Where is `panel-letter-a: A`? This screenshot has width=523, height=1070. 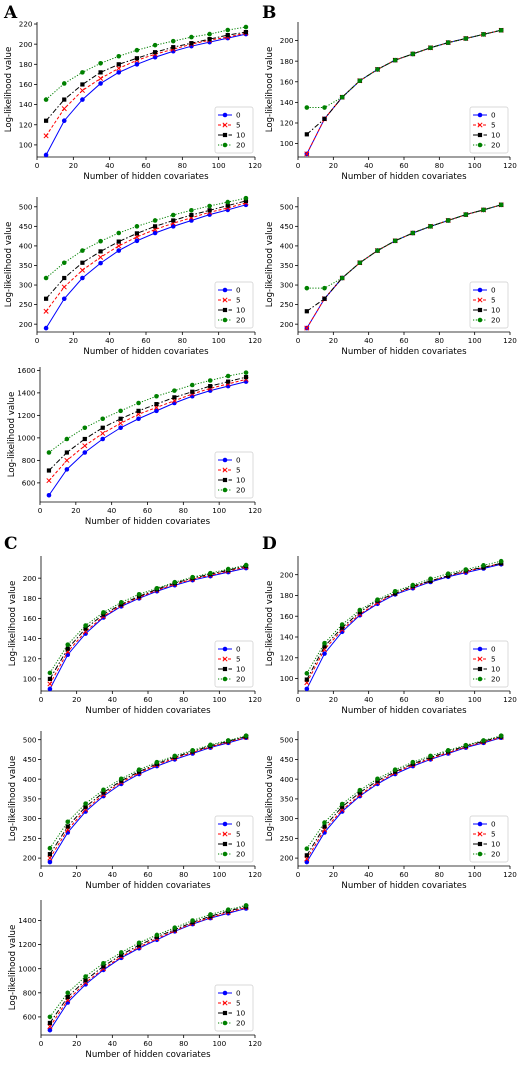 panel-letter-a: A is located at coordinates (10, 13).